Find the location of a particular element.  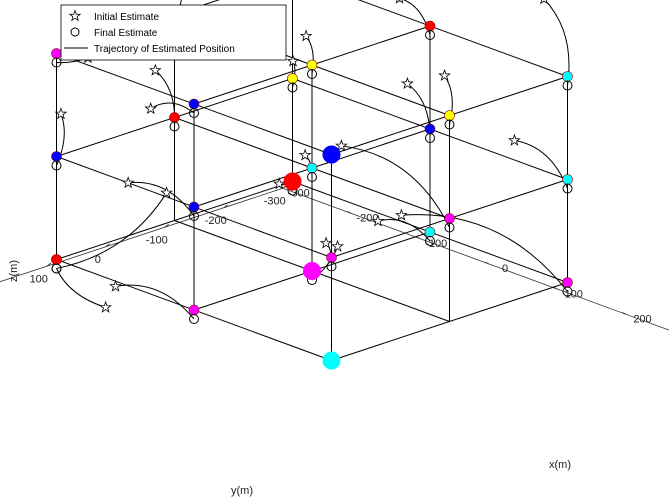

y-axis-label: y(m) is located at coordinates (242, 491).